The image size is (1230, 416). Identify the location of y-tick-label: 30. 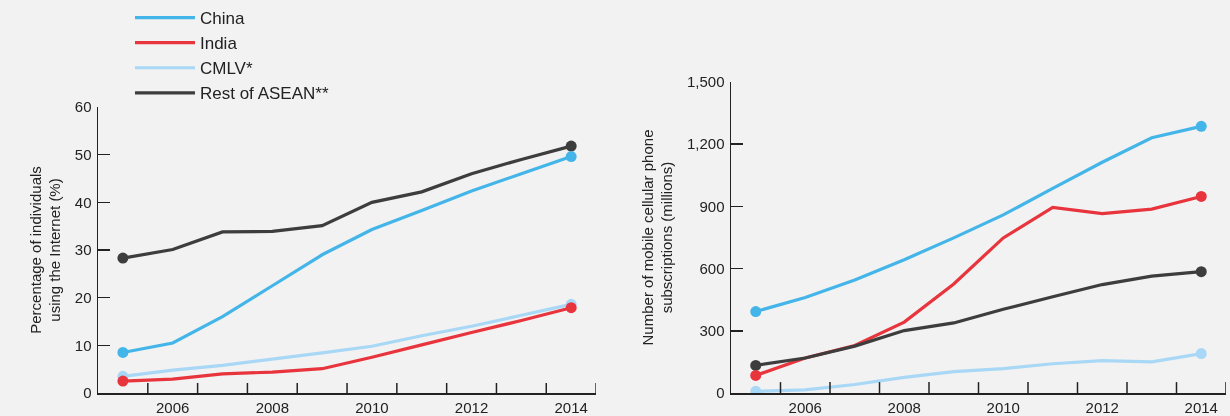
(83, 250).